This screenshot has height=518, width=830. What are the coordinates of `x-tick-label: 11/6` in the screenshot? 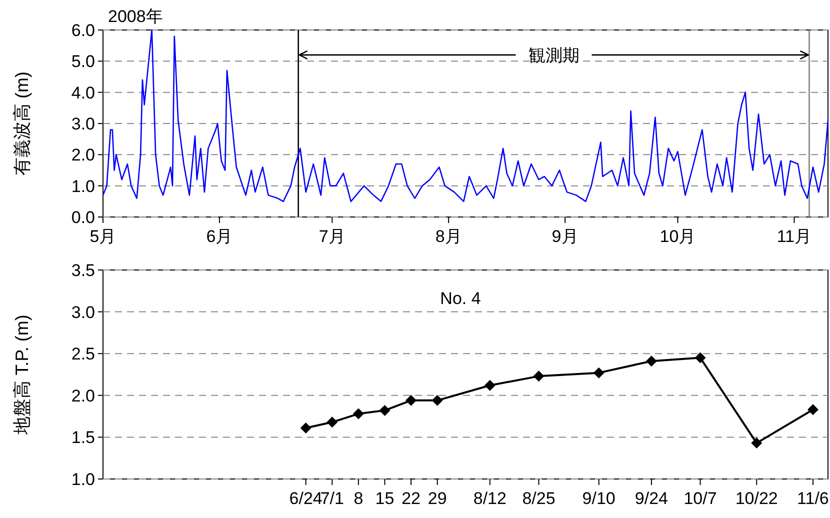 It's located at (813, 498).